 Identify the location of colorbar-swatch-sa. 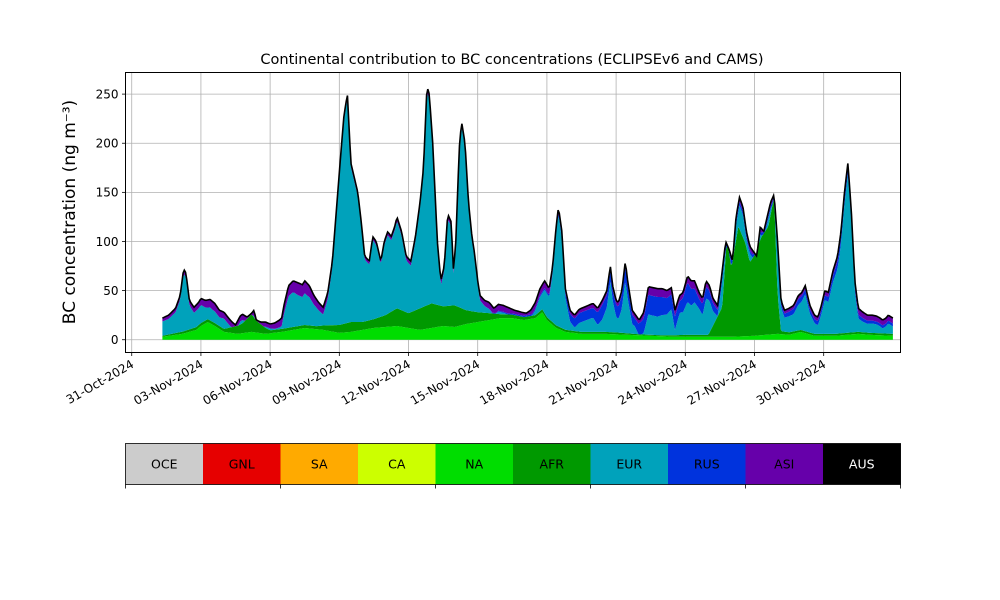
(319, 464).